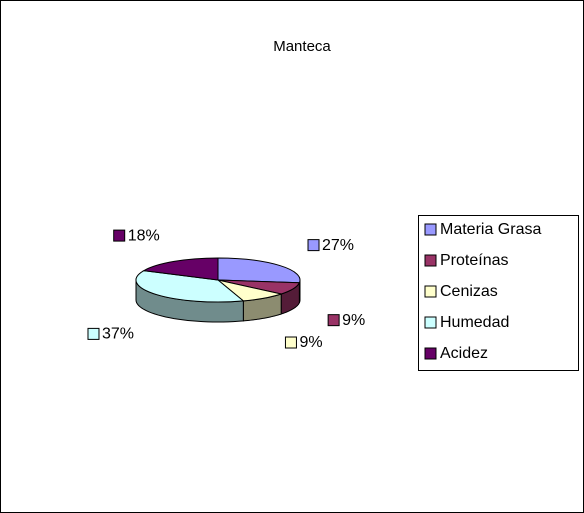  Describe the element at coordinates (118, 334) in the screenshot. I see `data-label: 37%` at that location.